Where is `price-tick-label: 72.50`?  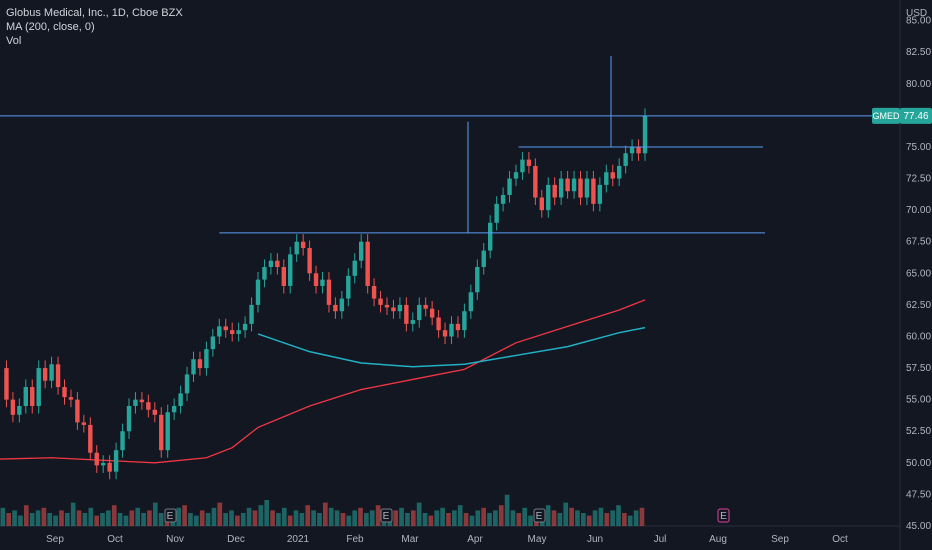 price-tick-label: 72.50 is located at coordinates (918, 179).